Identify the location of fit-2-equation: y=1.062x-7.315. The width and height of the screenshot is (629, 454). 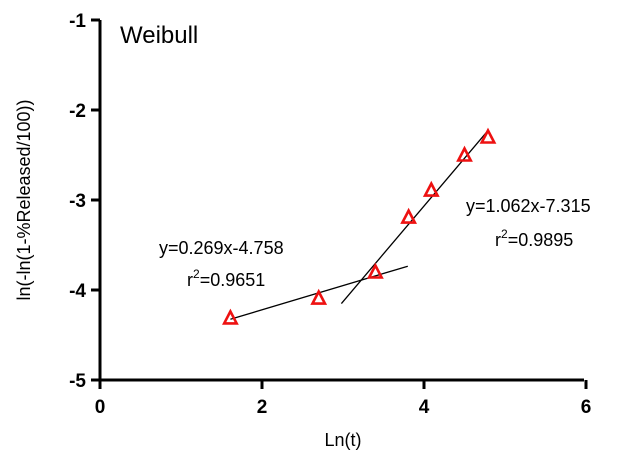
(528, 206).